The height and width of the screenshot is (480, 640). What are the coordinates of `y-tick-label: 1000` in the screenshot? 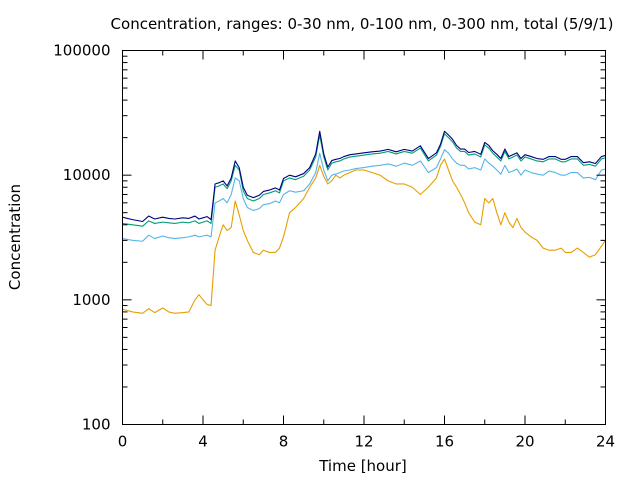 It's located at (91, 300).